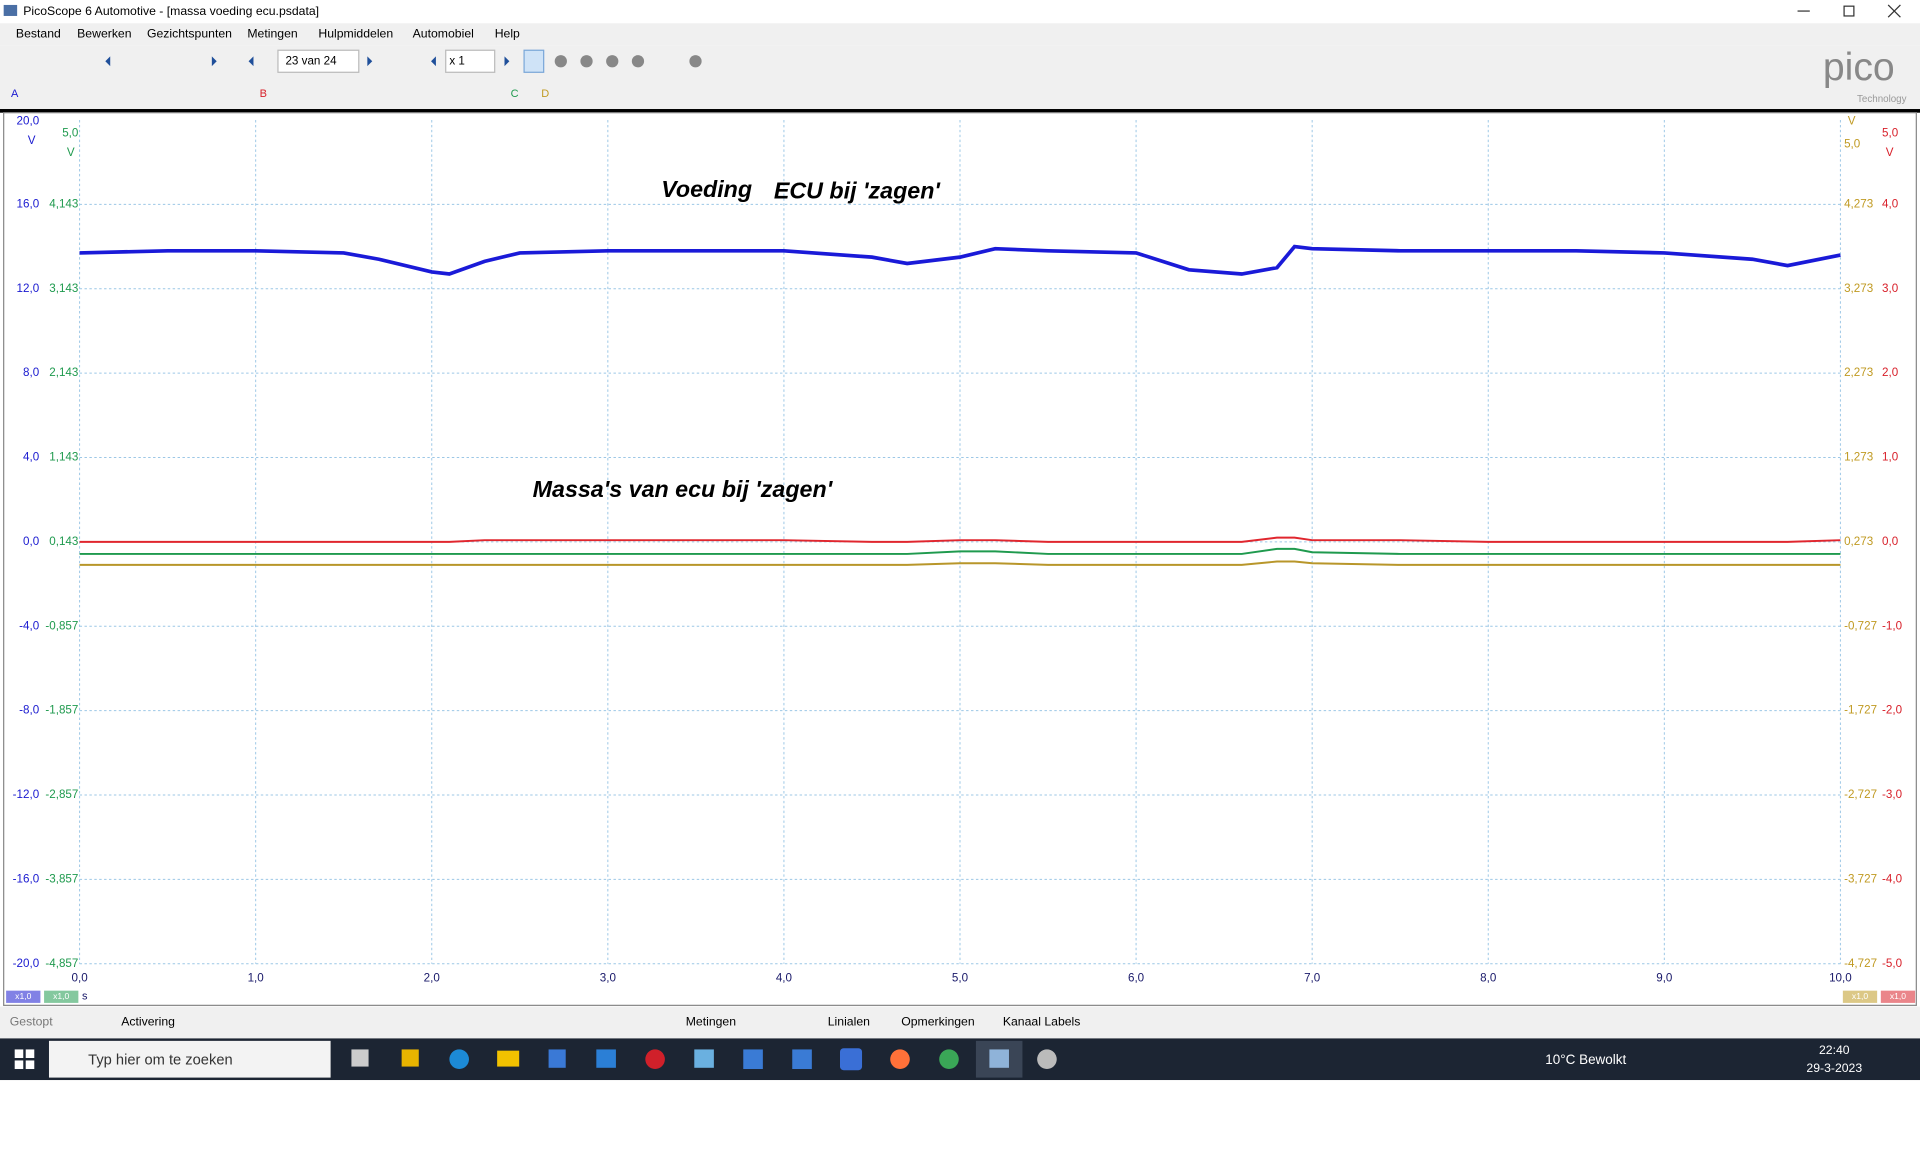 The image size is (1920, 1156). Describe the element at coordinates (1312, 977) in the screenshot. I see `x-tick-label: 7,0` at that location.